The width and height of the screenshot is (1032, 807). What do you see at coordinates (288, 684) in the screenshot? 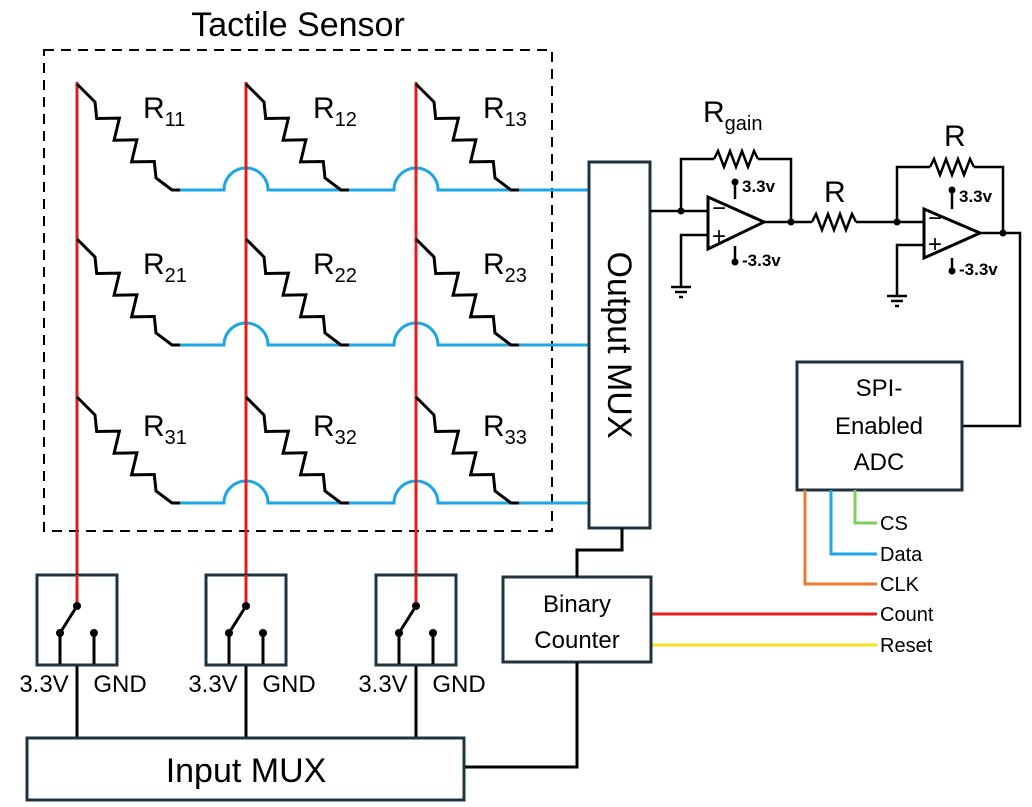
I see `switch-2-gndlabel: GND` at bounding box center [288, 684].